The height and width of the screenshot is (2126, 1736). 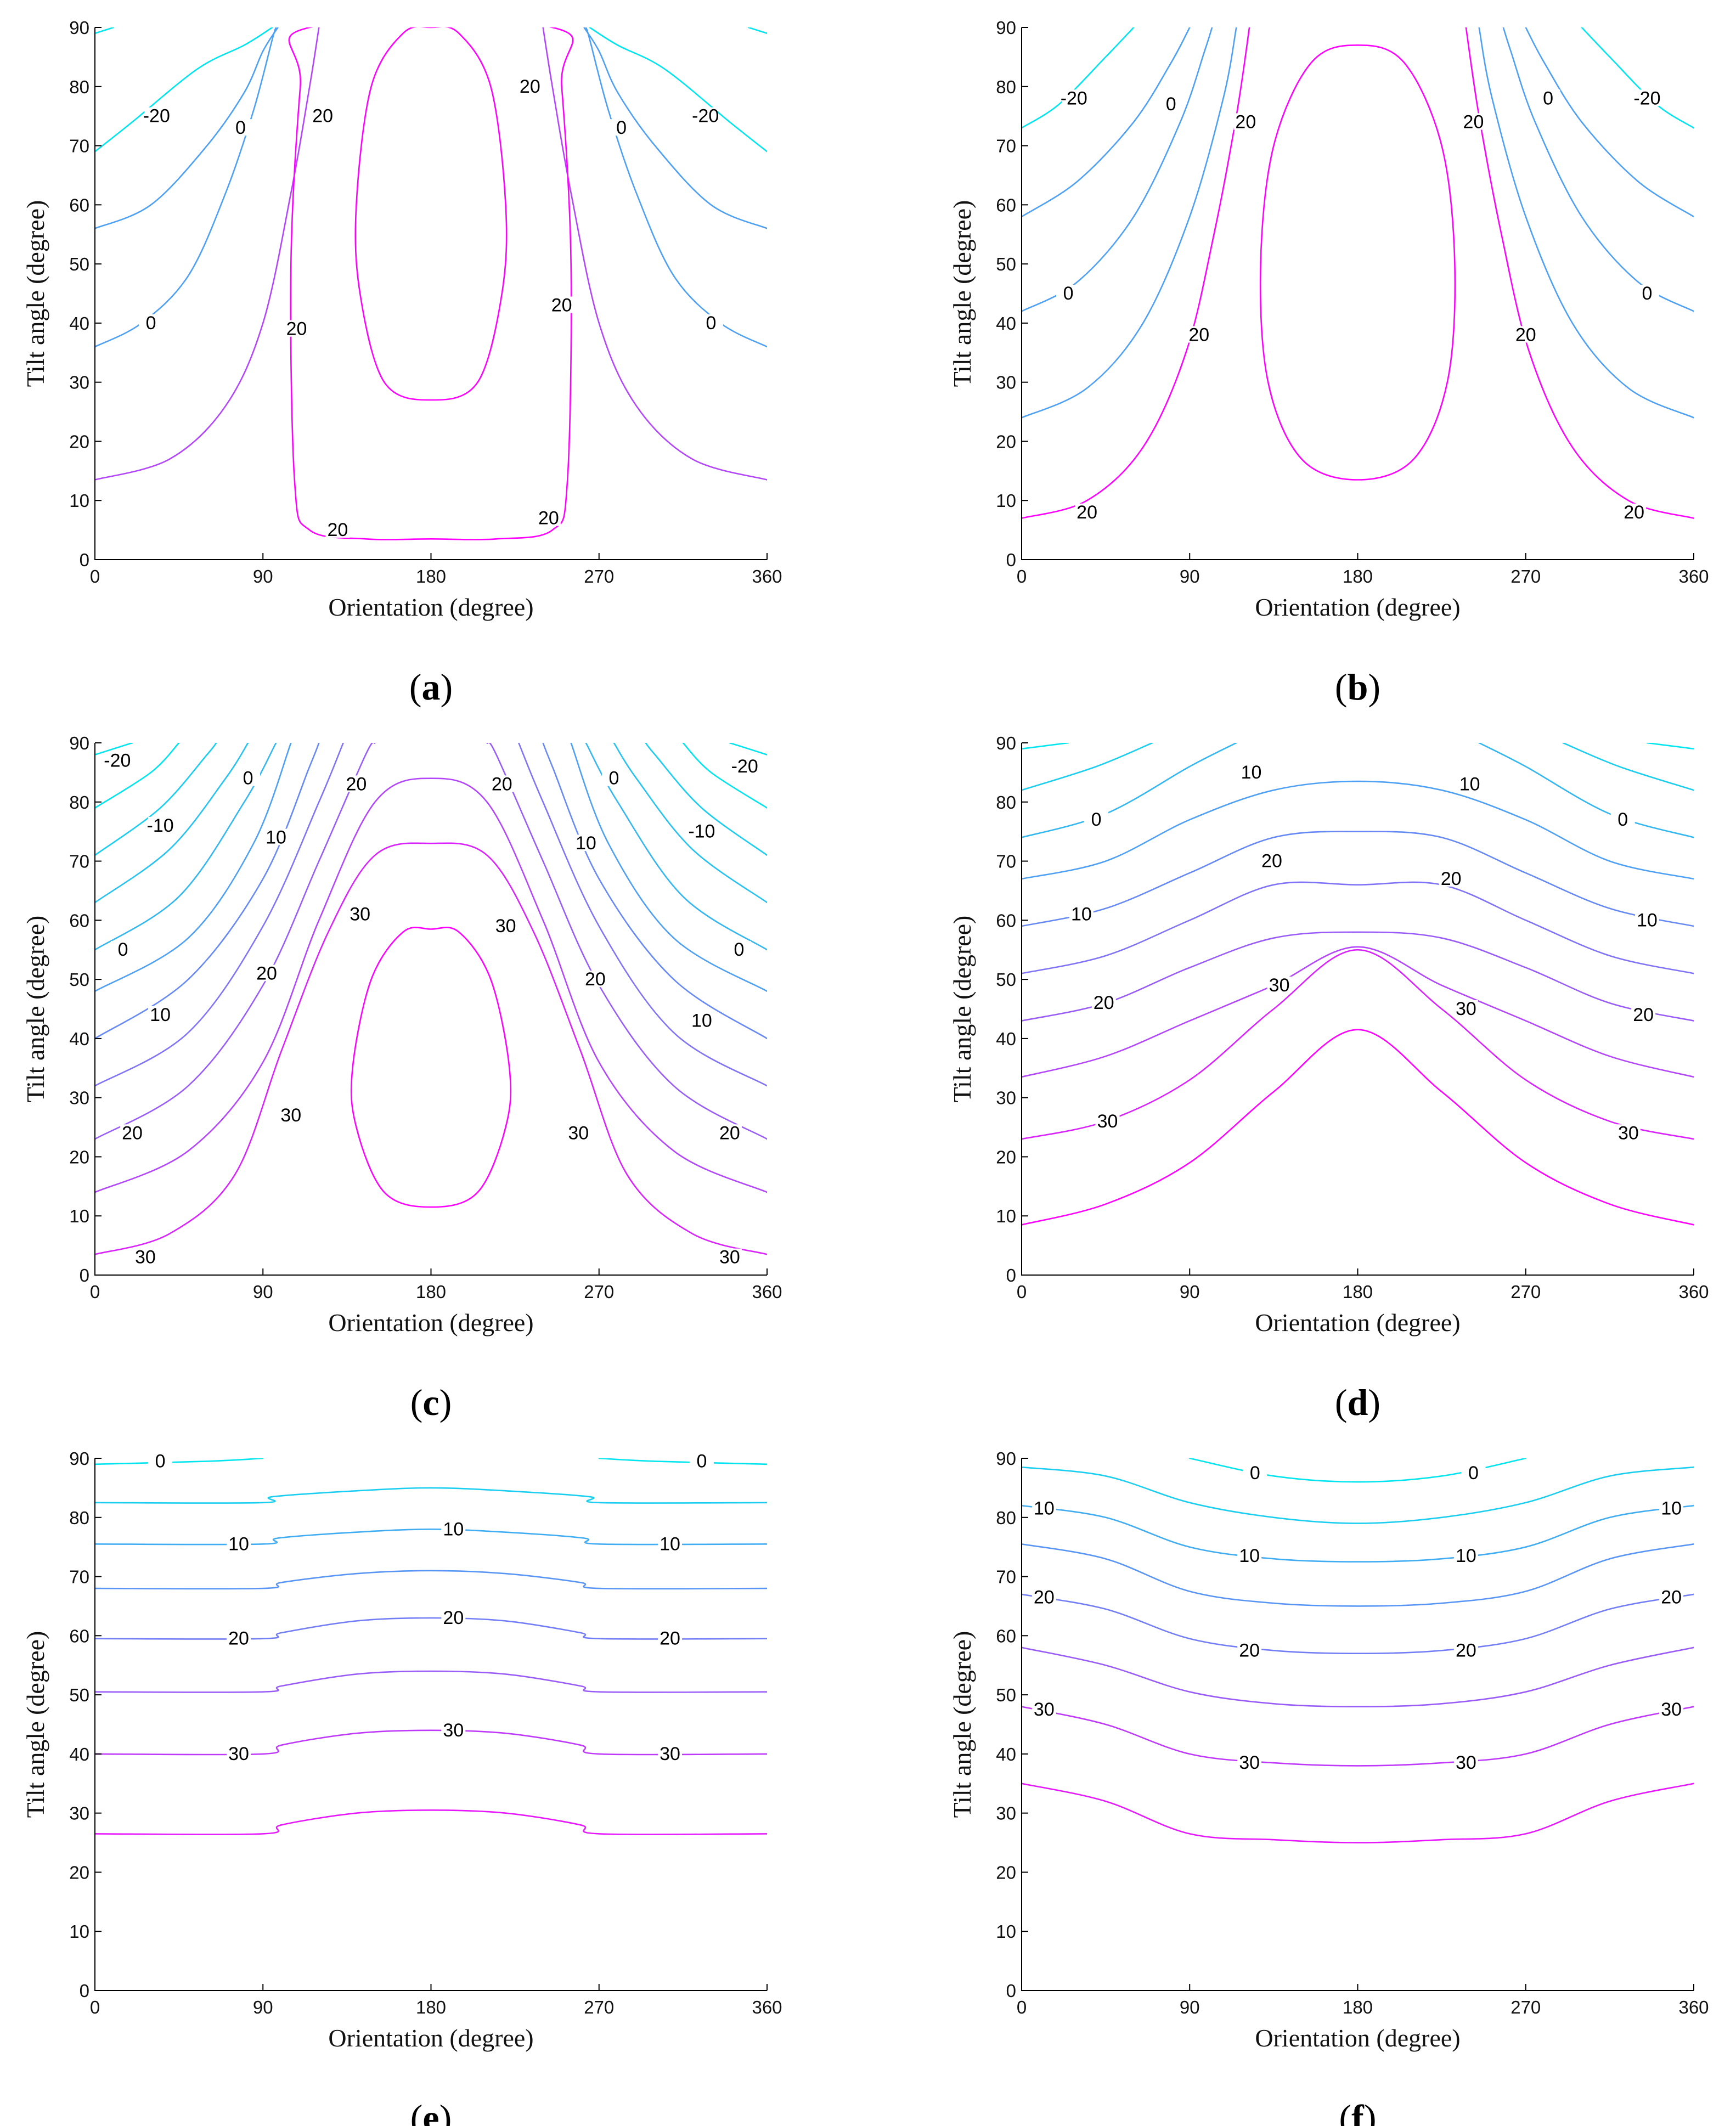 I want to click on y-tick-label: 10, so click(x=79, y=500).